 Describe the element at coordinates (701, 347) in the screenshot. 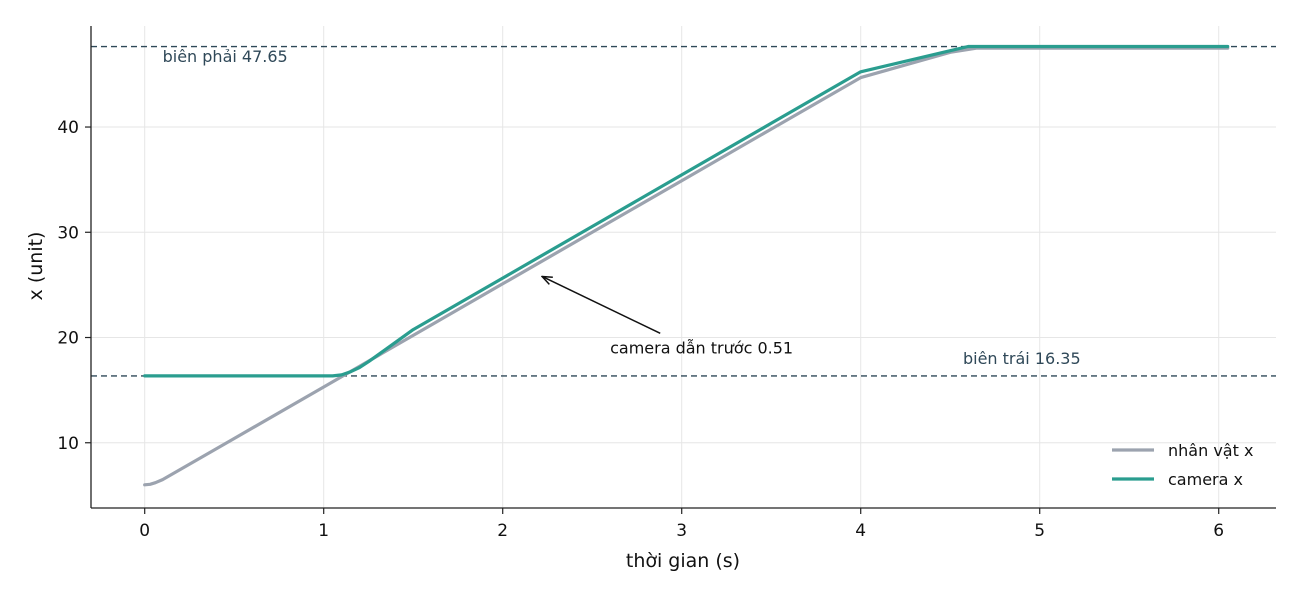

I see `annotation-label: camera dẫn trước 0.51` at that location.